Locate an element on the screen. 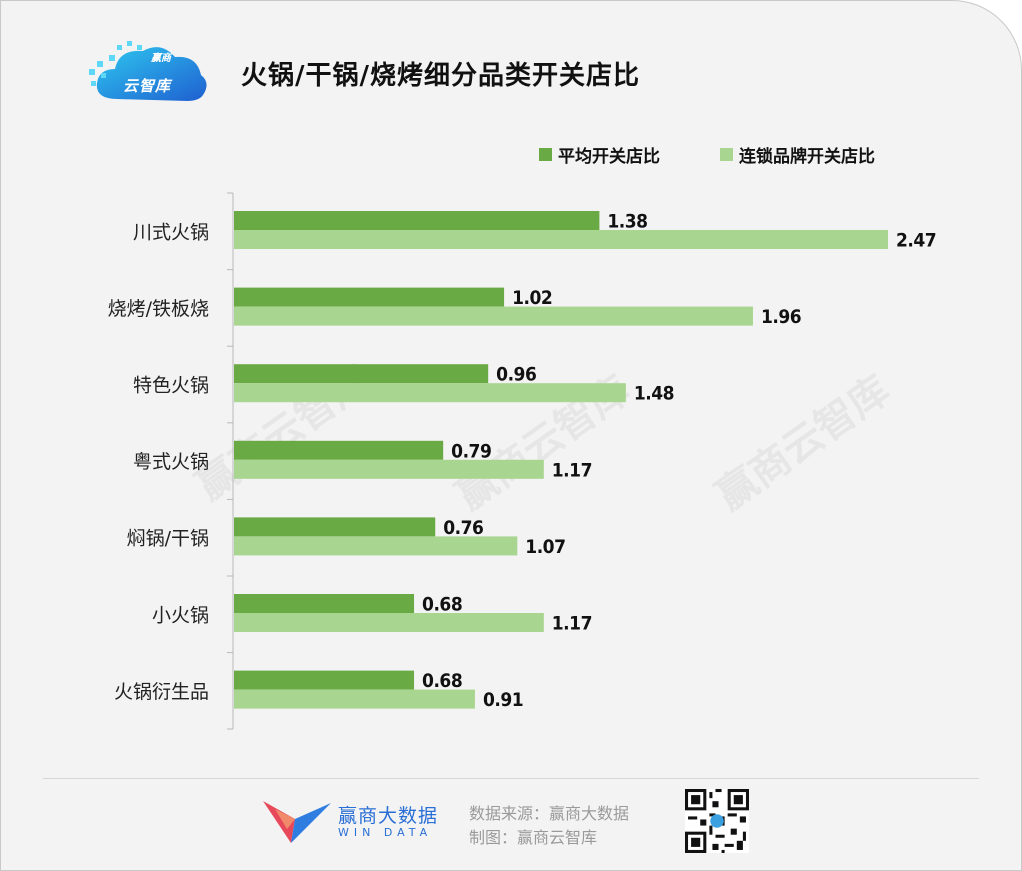 The image size is (1022, 871). data-label: 0.96 is located at coordinates (516, 375).